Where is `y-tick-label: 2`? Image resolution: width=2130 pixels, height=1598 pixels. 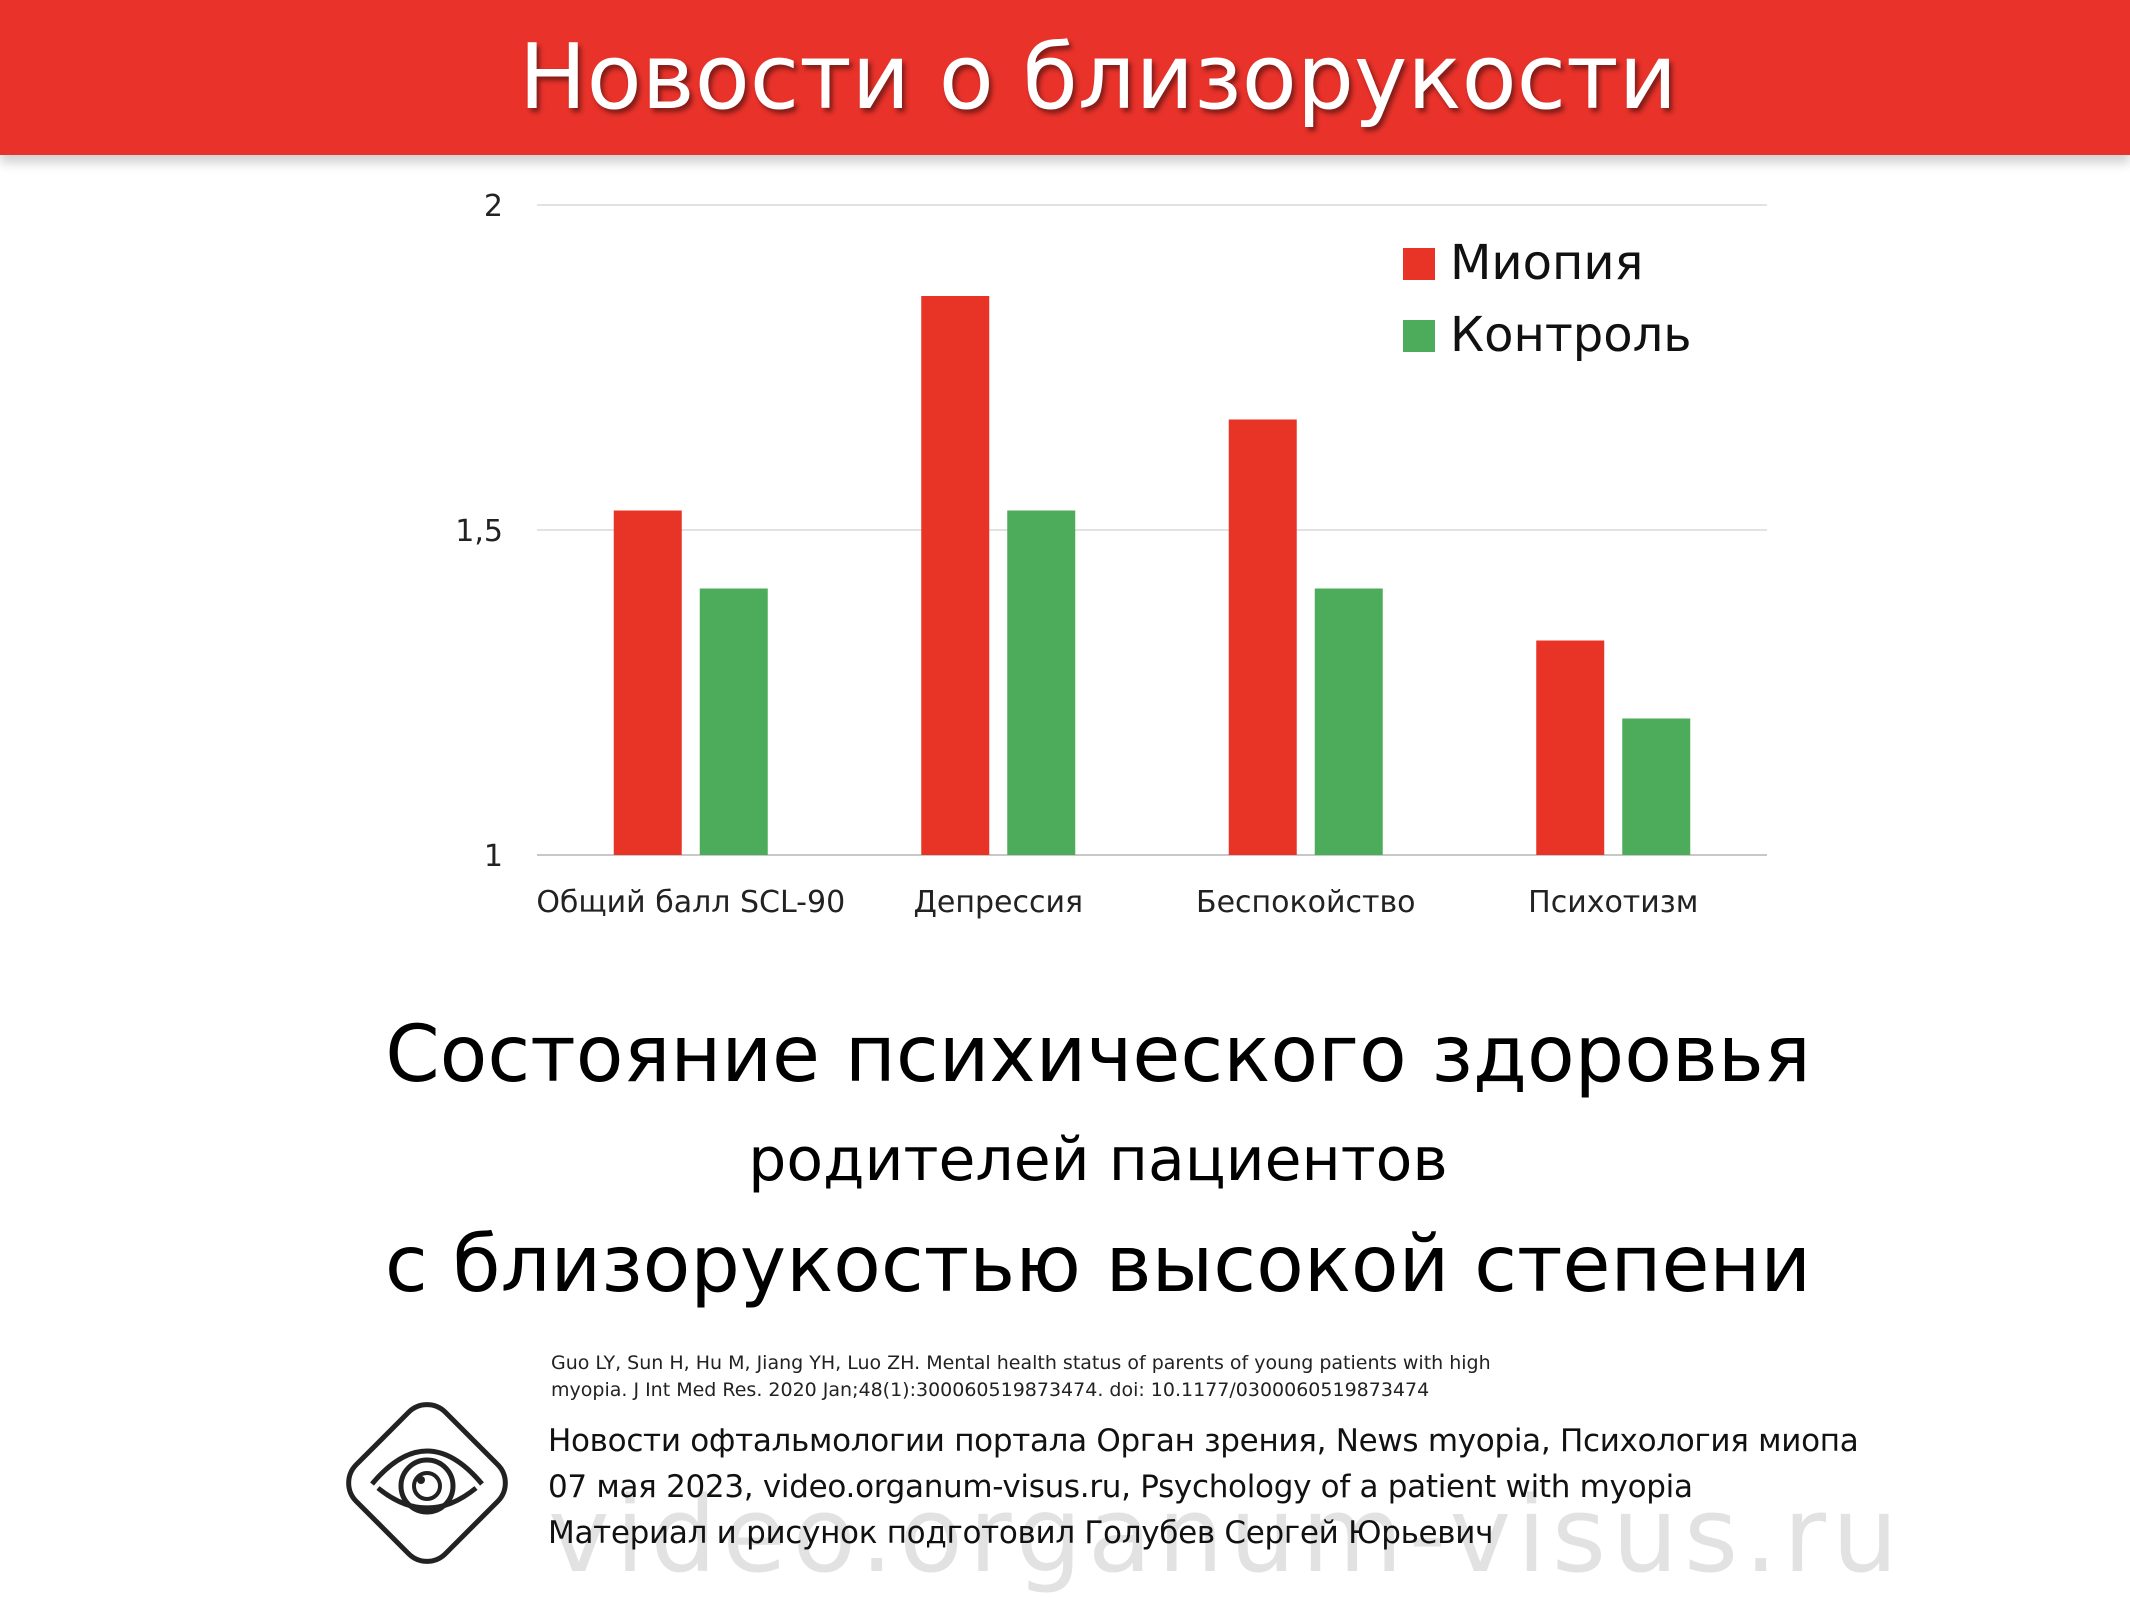
y-tick-label: 2 is located at coordinates (493, 206).